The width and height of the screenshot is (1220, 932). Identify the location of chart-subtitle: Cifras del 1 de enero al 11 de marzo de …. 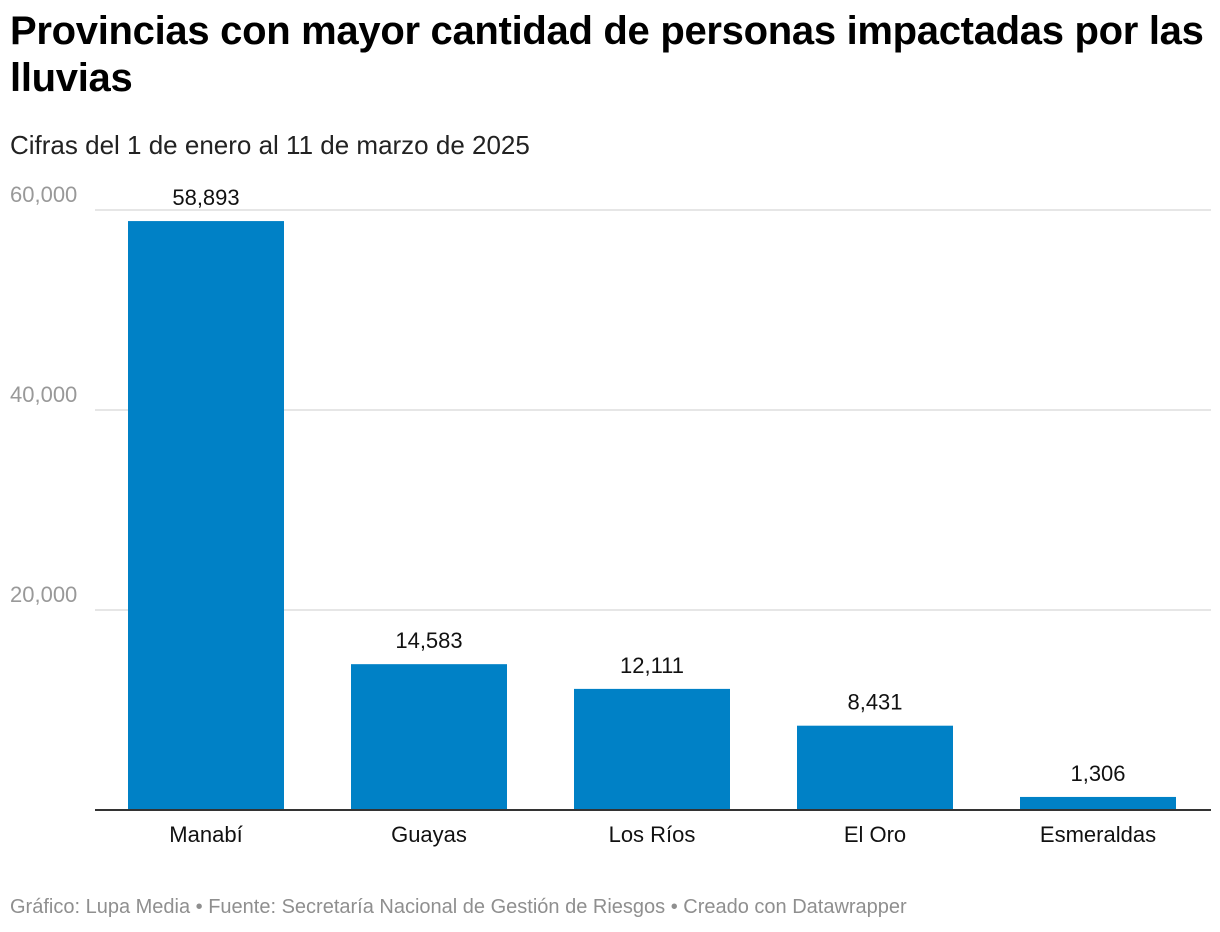
(270, 145).